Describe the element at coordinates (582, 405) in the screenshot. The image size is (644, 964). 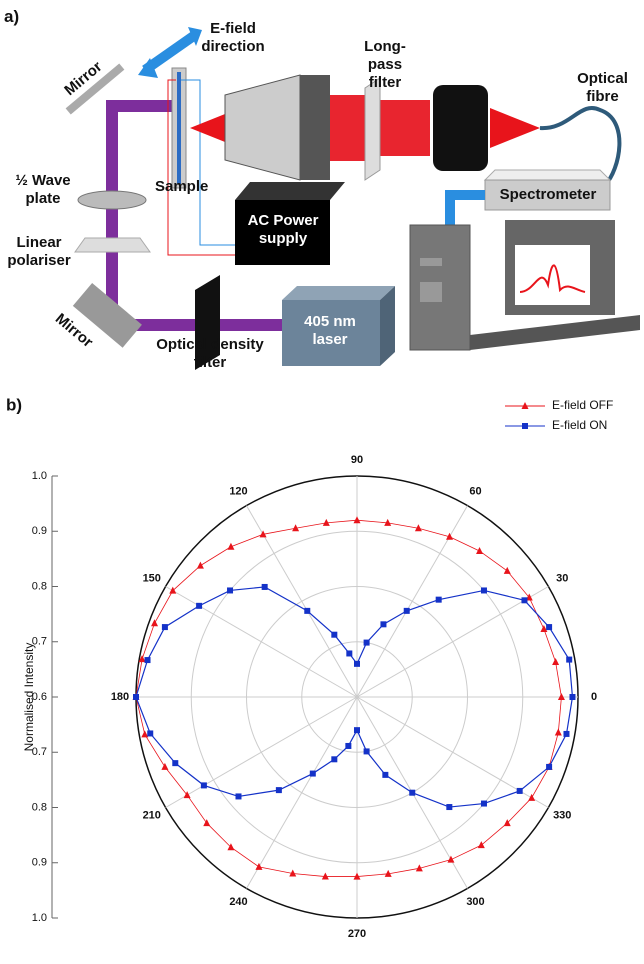
I see `legend-label: E-field OFF` at that location.